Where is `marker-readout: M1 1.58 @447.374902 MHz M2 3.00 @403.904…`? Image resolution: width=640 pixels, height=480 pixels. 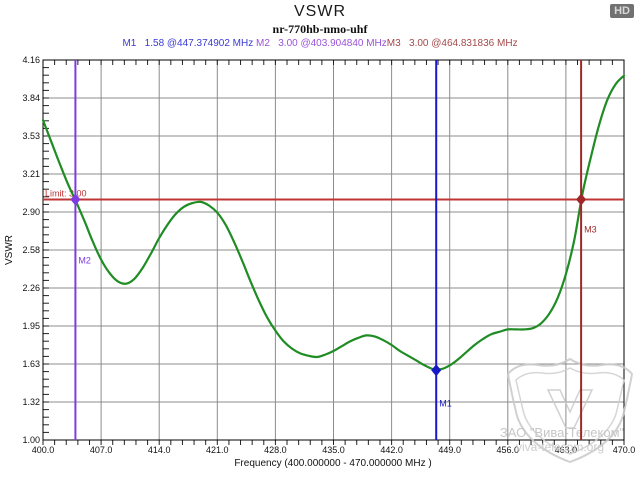 marker-readout: M1 1.58 @447.374902 MHz M2 3.00 @403.904… is located at coordinates (320, 43).